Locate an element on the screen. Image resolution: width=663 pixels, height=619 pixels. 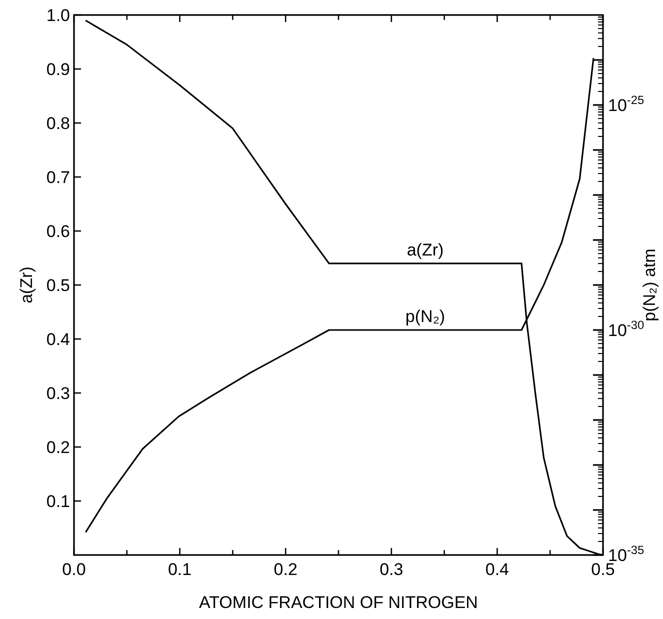
series-label: a(Zr) is located at coordinates (425, 250).